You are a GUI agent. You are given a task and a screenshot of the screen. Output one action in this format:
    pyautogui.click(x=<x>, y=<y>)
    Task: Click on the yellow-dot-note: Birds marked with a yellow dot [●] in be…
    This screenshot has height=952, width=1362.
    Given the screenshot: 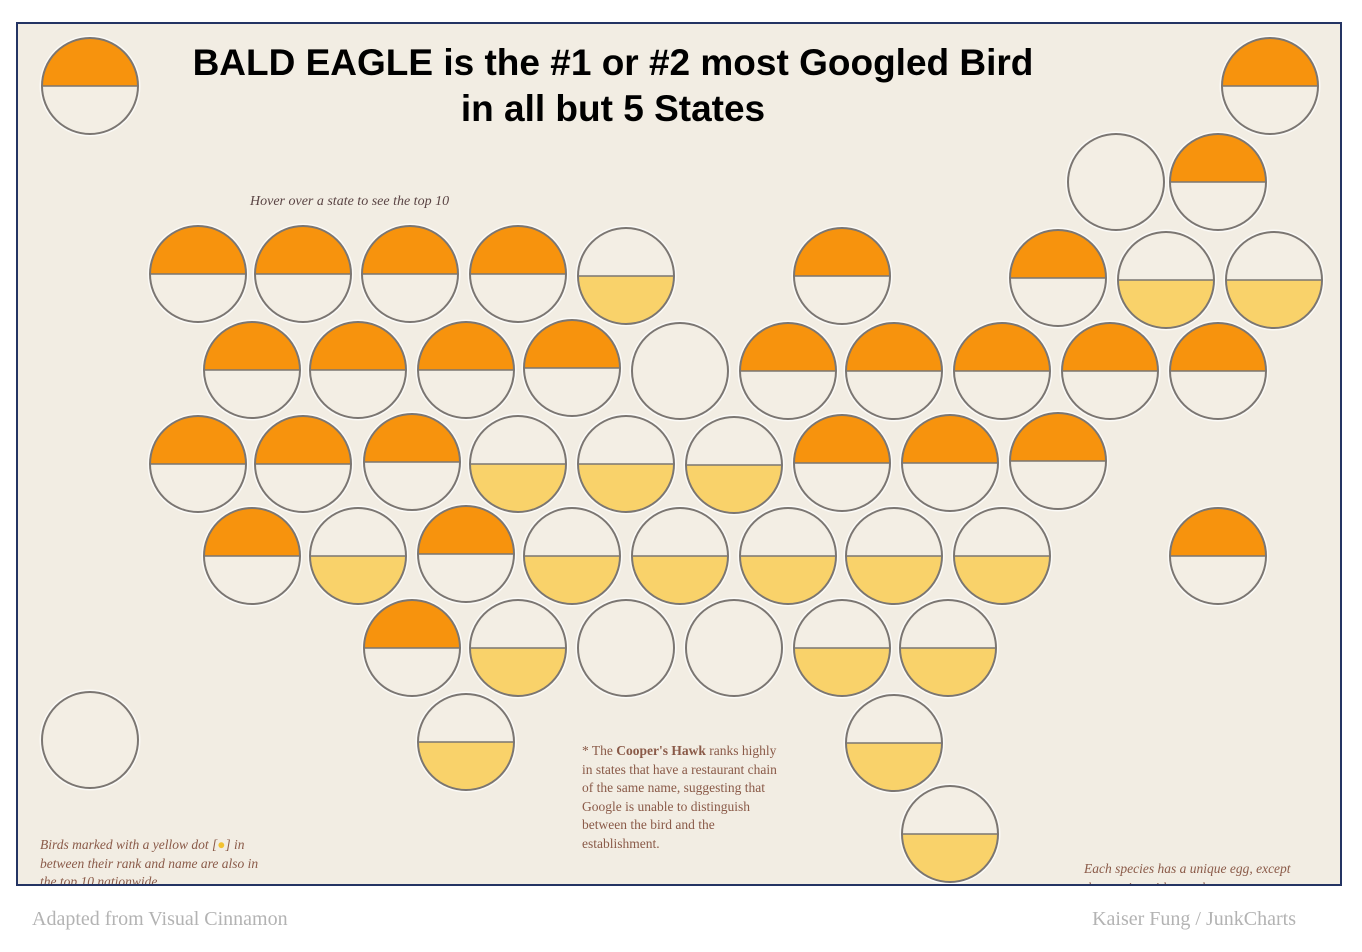 What is the action you would take?
    pyautogui.click(x=150, y=860)
    